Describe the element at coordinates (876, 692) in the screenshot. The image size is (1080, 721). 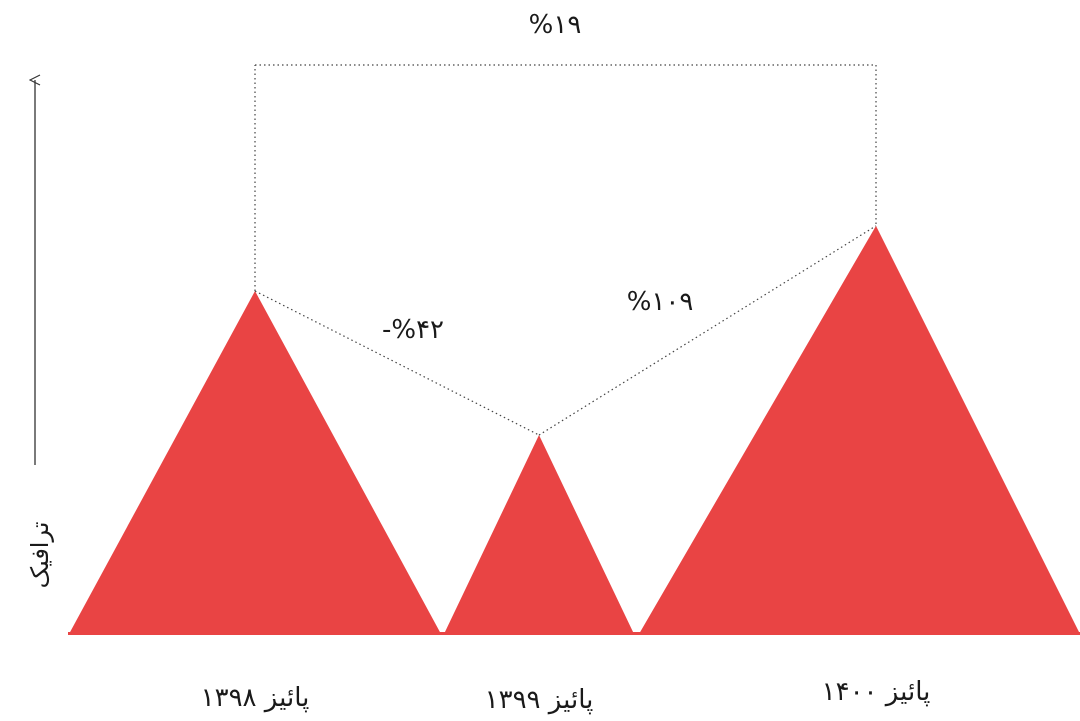
I see `category-label-1400: پائیز ۱۴۰۰` at that location.